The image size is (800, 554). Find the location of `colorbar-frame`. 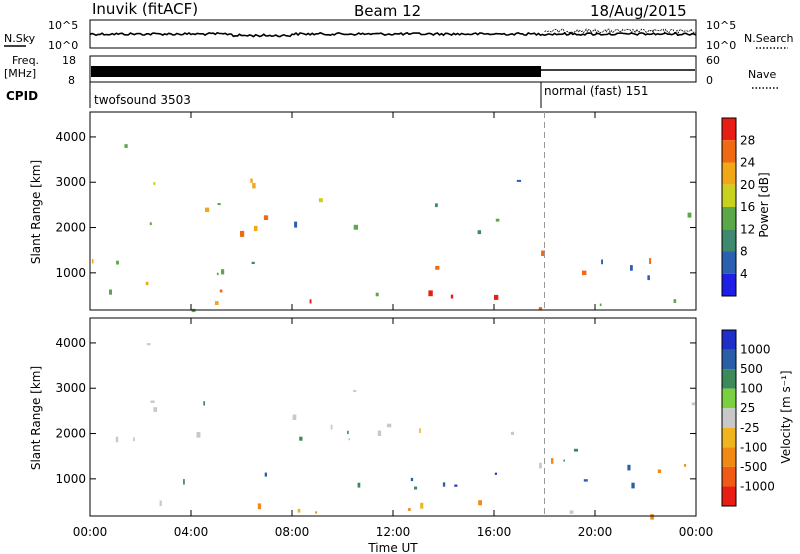

colorbar-frame is located at coordinates (729, 207).